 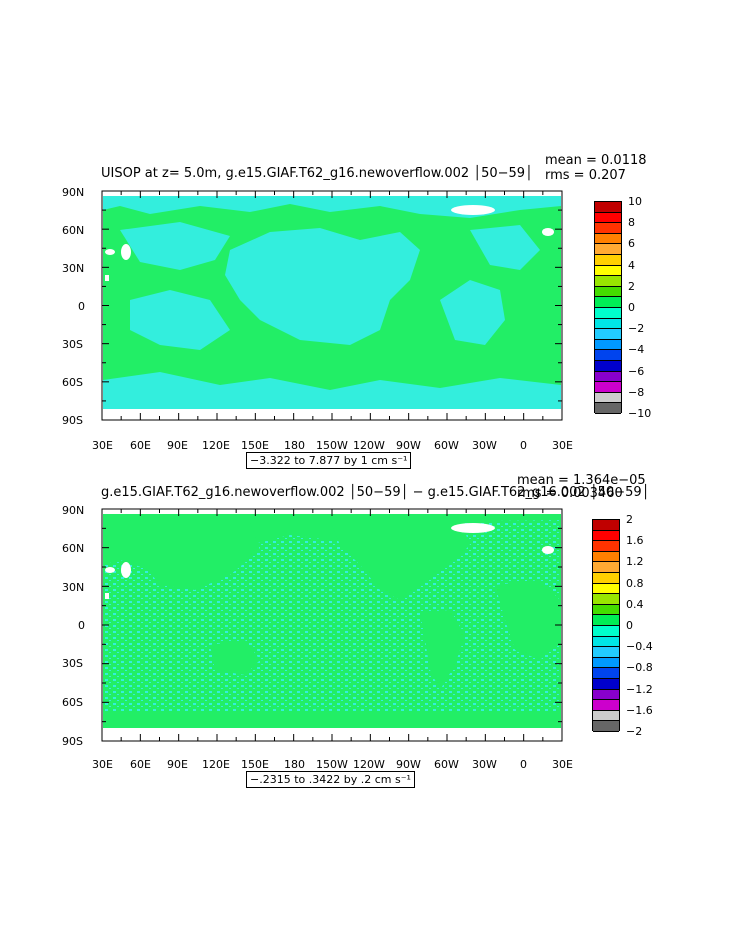 What do you see at coordinates (528, 620) in the screenshot?
I see `panel-2-land-africa` at bounding box center [528, 620].